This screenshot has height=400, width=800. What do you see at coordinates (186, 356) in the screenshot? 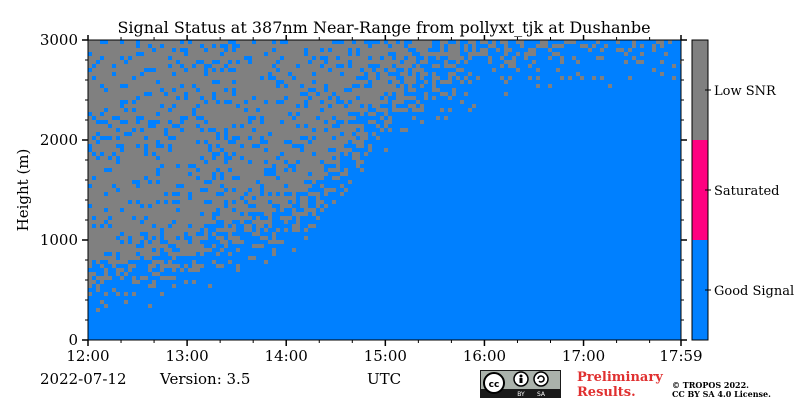
I see `x-tick-label: 13:00` at bounding box center [186, 356].